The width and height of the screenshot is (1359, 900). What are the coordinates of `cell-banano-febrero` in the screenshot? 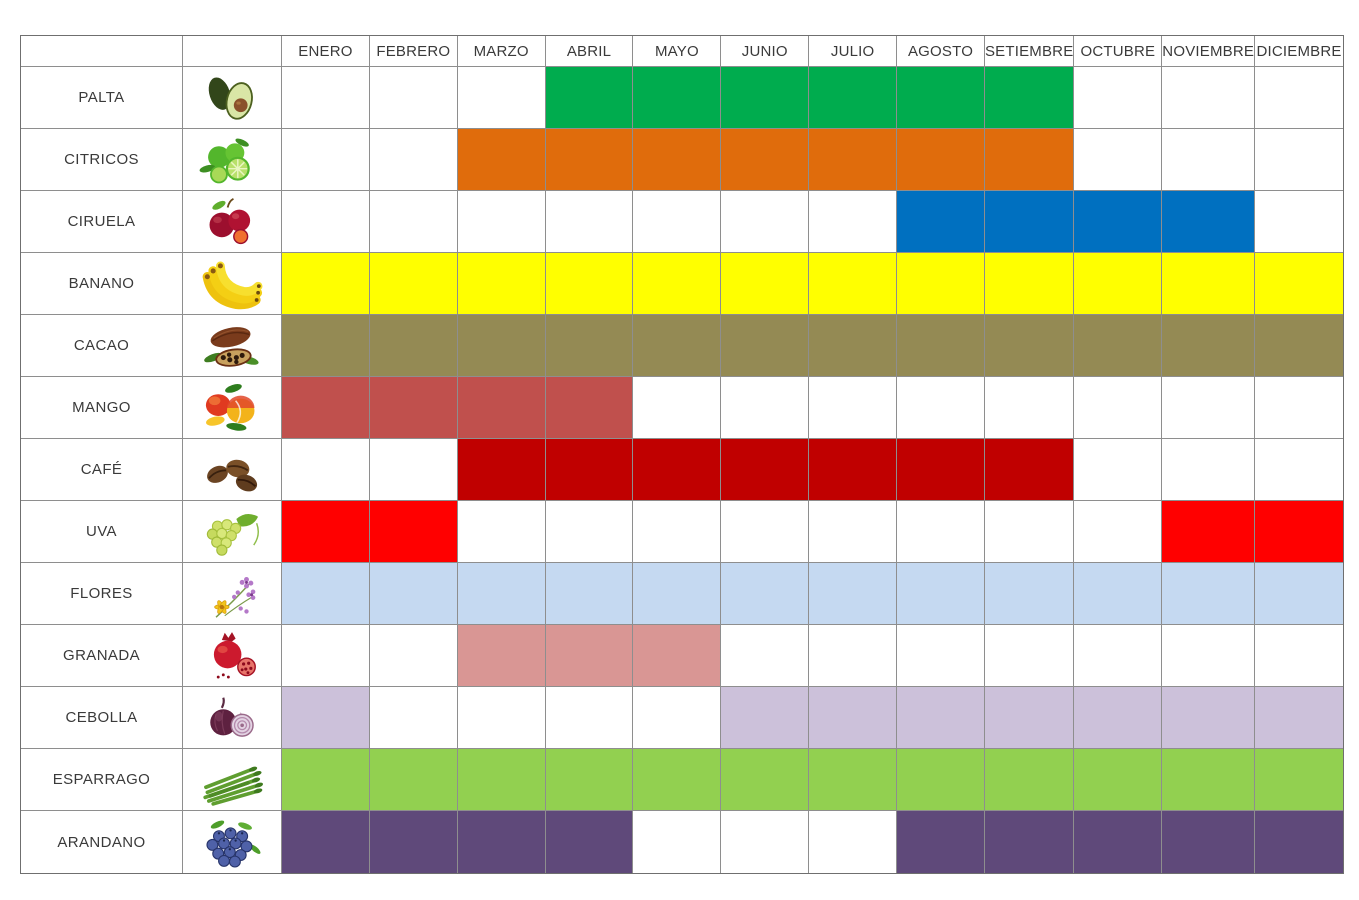 It's located at (413, 284).